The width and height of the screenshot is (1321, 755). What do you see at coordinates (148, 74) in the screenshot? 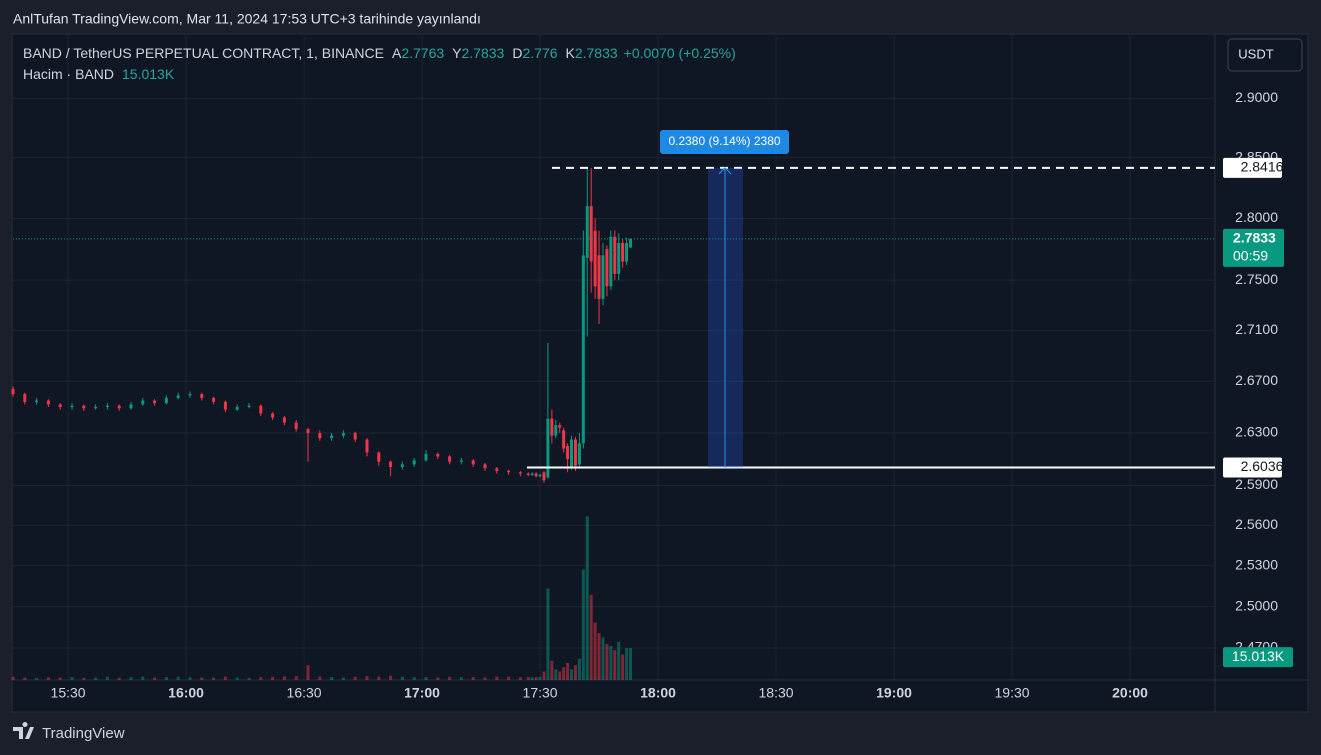
I see `volume-value: 15.013K` at bounding box center [148, 74].